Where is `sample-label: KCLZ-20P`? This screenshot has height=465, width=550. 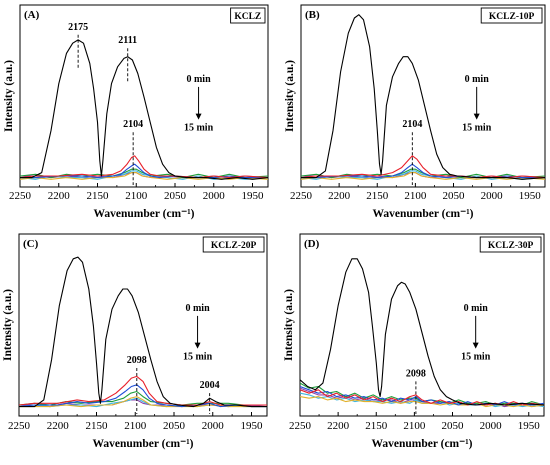 sample-label: KCLZ-20P is located at coordinates (234, 246).